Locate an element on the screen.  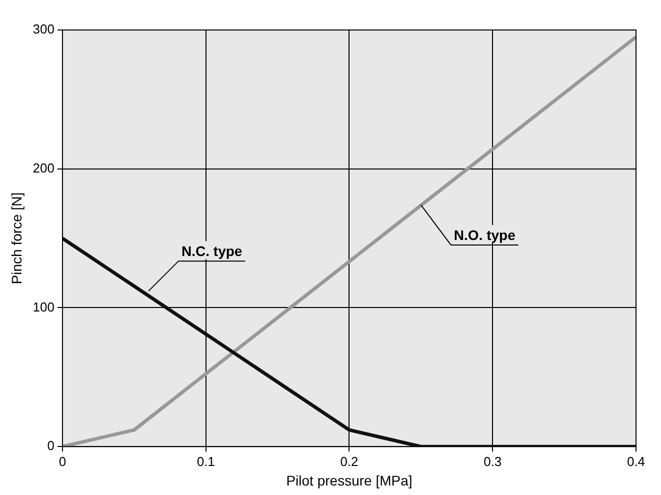
y-tick-label: 300 is located at coordinates (43, 29).